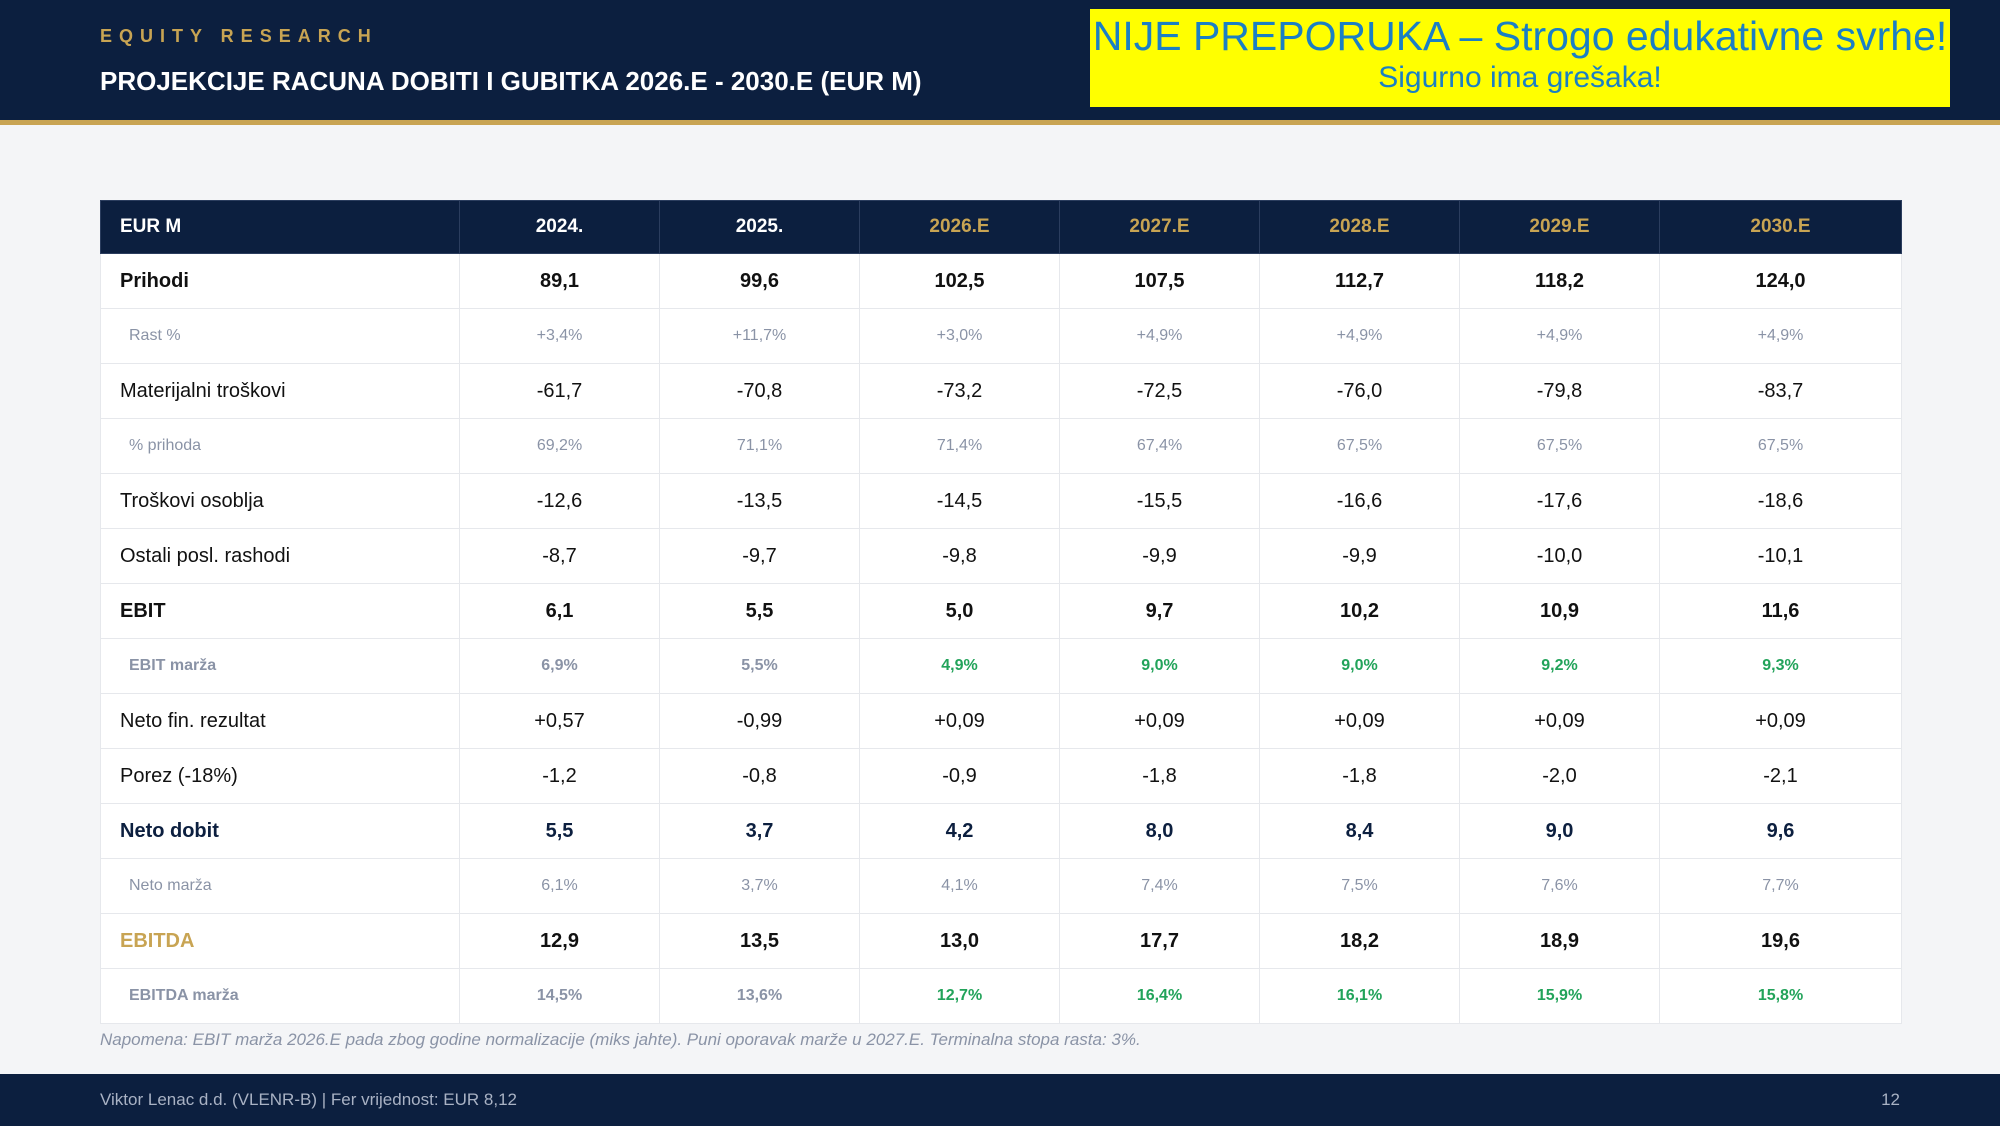  Describe the element at coordinates (1159, 941) in the screenshot. I see `table-cell: 17,7` at that location.